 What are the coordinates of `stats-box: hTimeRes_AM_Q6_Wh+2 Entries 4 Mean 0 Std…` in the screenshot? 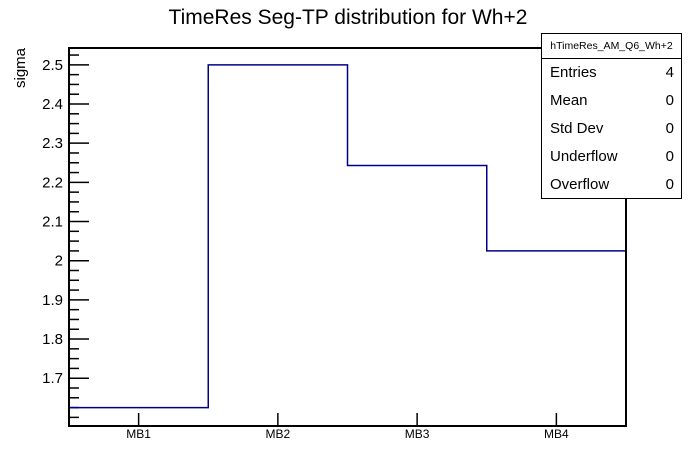 It's located at (611, 116).